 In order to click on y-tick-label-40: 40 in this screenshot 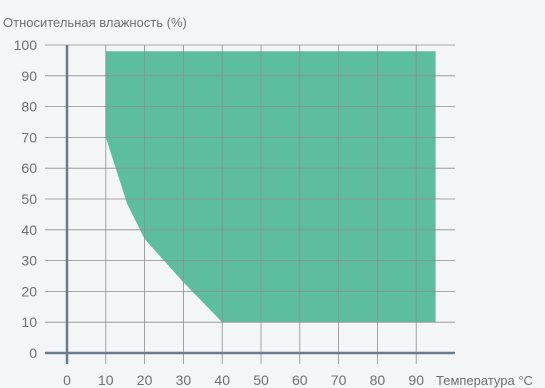, I will do `click(29, 230)`.